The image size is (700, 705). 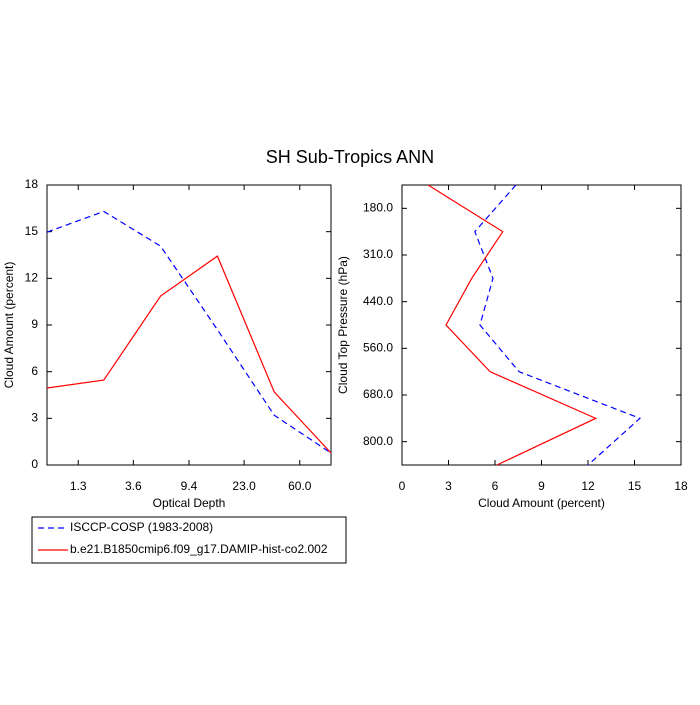 What do you see at coordinates (402, 486) in the screenshot?
I see `x-tick-label: 0` at bounding box center [402, 486].